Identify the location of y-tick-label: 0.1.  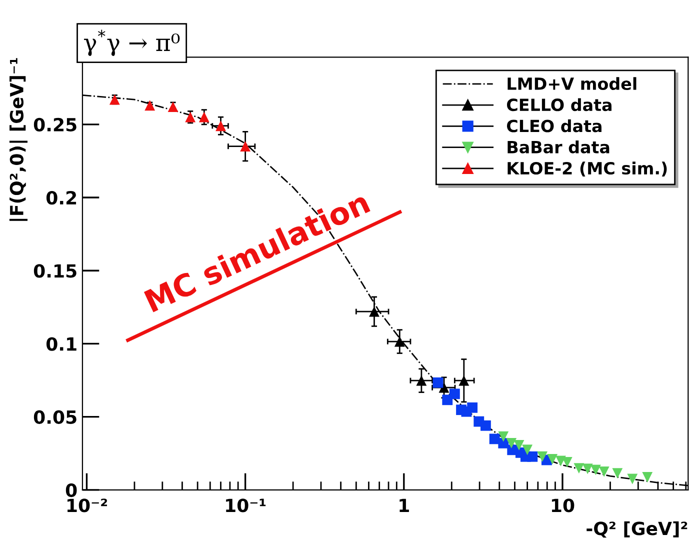
(61, 344).